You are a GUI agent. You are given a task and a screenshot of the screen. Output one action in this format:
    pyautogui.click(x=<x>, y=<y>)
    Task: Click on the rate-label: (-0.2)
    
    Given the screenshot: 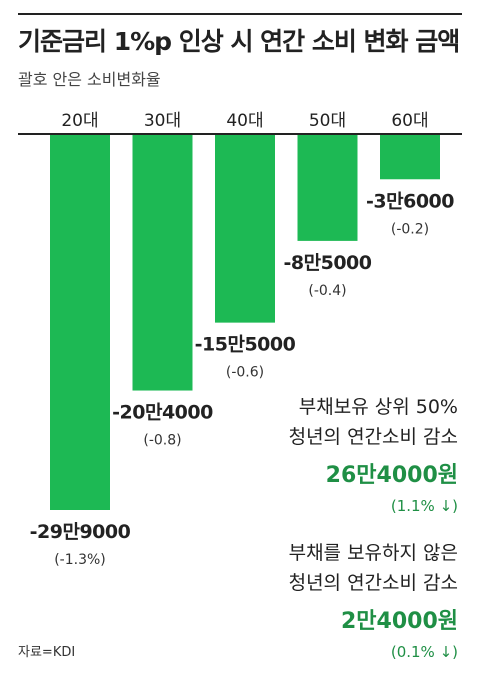 What is the action you would take?
    pyautogui.click(x=410, y=229)
    